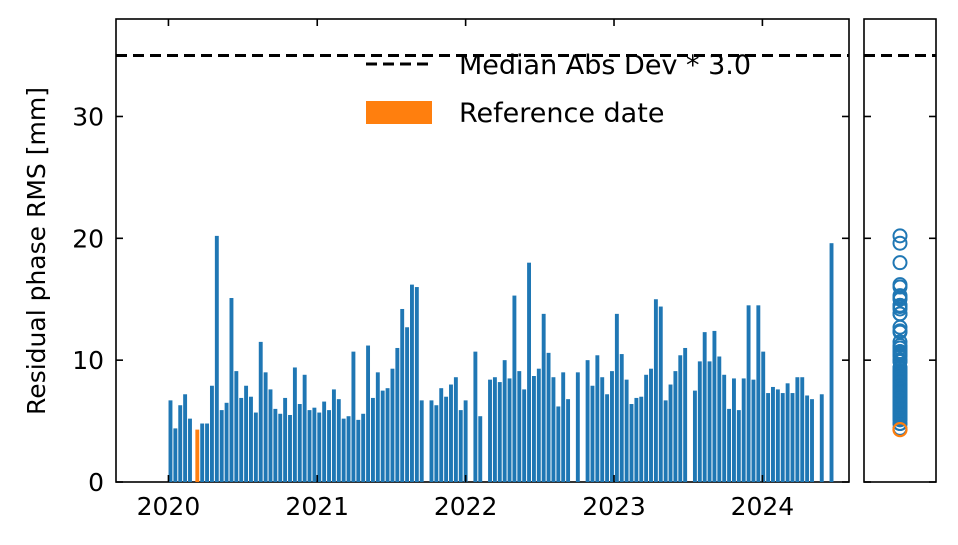 This screenshot has height=545, width=958. I want to click on y-tick-label: 10, so click(88, 360).